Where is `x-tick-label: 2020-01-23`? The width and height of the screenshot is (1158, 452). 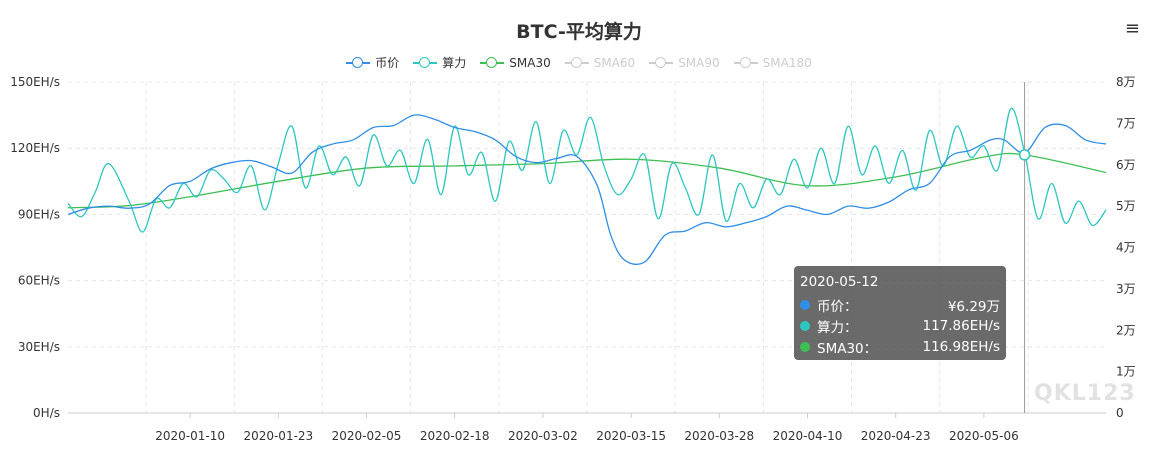 x-tick-label: 2020-01-23 is located at coordinates (278, 436).